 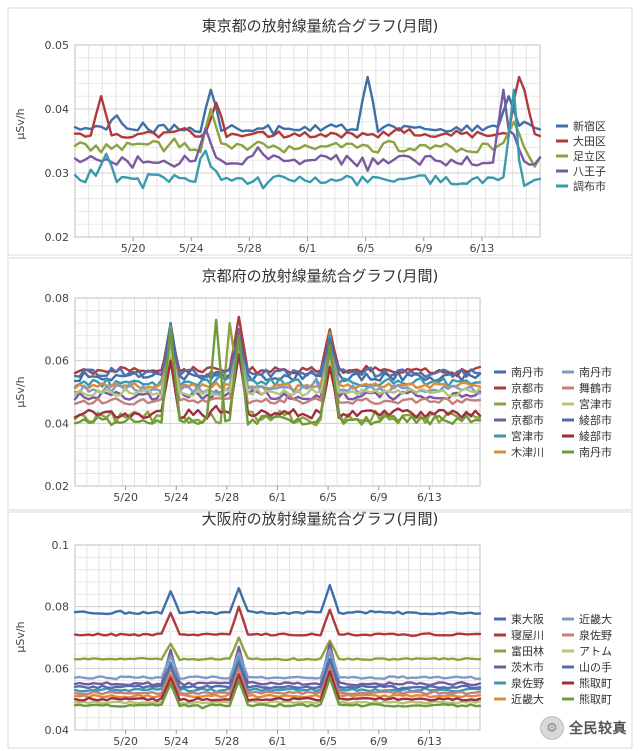 I want to click on watermark-logo-icon: ⚙, so click(x=552, y=728).